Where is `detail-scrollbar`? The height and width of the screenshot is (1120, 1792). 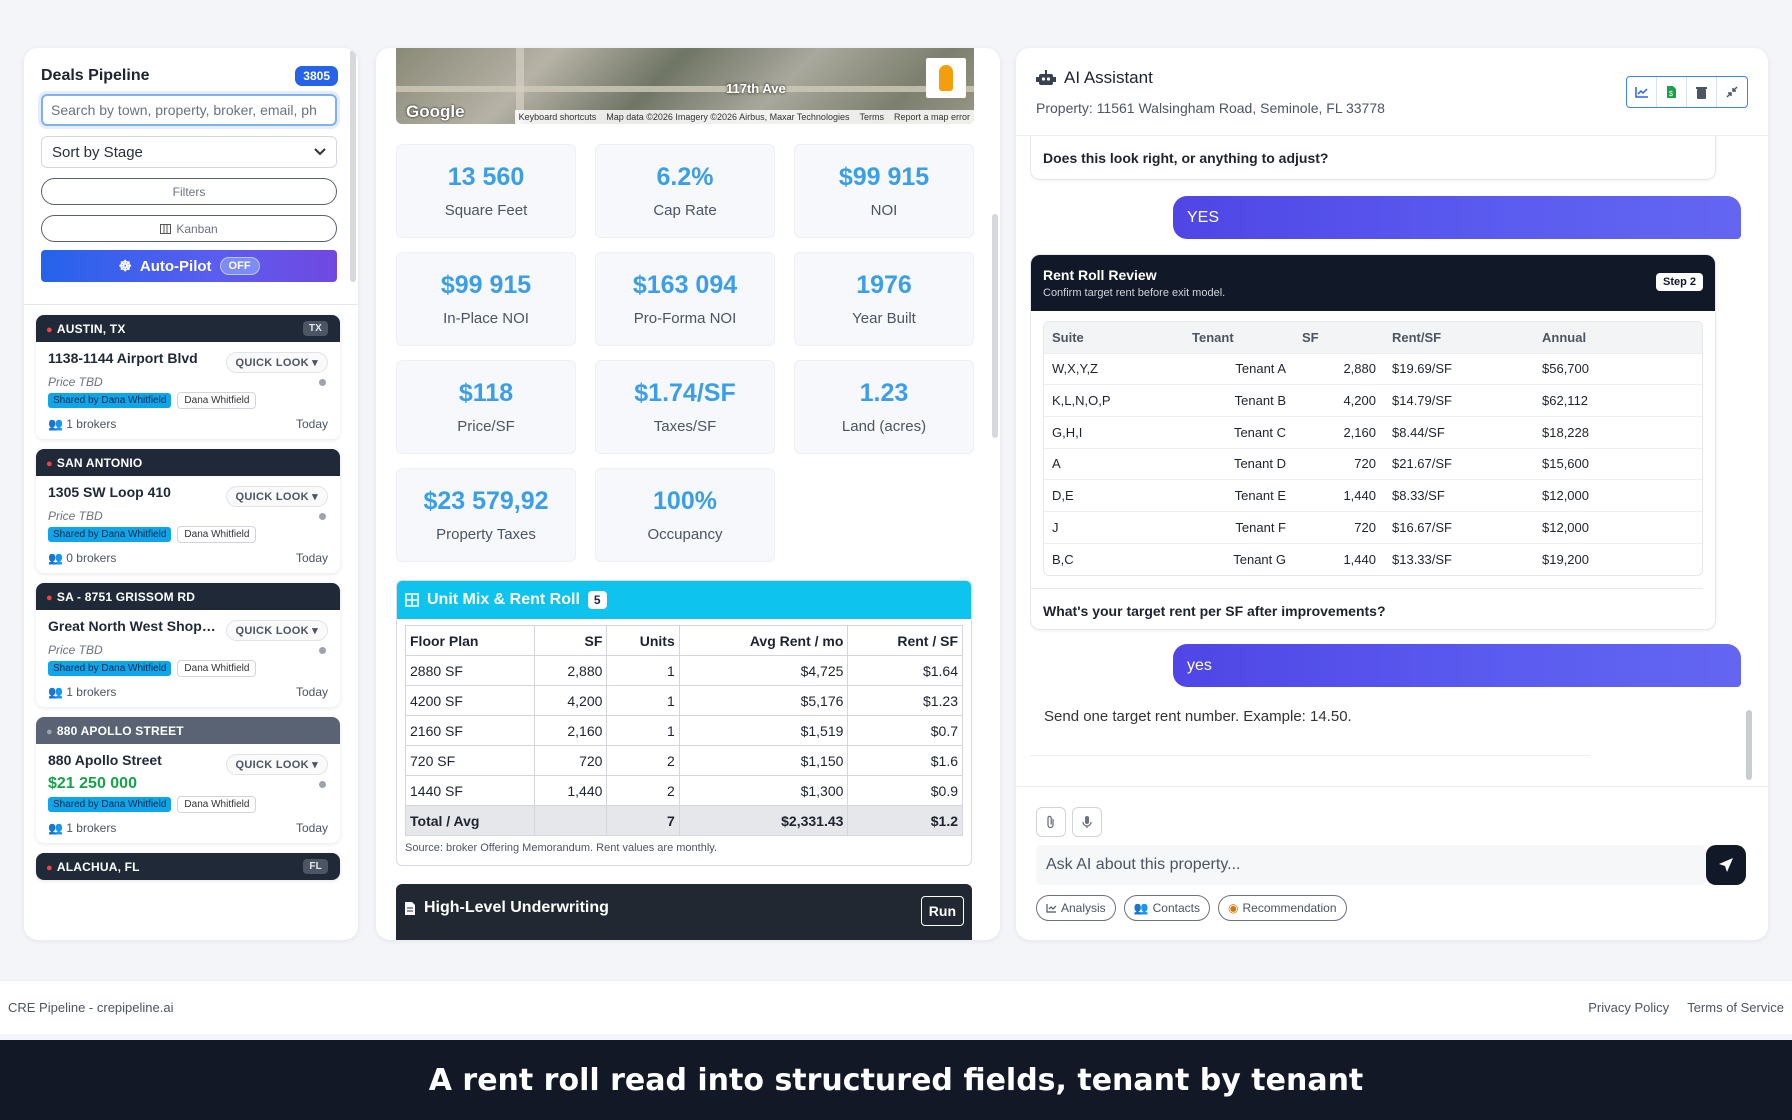
detail-scrollbar is located at coordinates (995, 326).